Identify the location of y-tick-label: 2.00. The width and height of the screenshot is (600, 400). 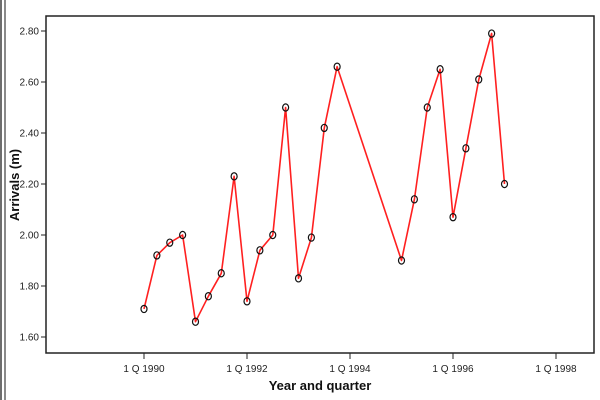
(30, 236).